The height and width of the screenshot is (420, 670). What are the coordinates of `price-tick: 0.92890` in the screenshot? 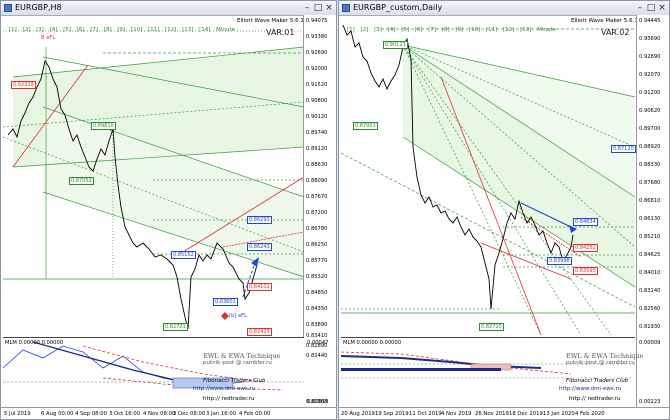 It's located at (650, 57).